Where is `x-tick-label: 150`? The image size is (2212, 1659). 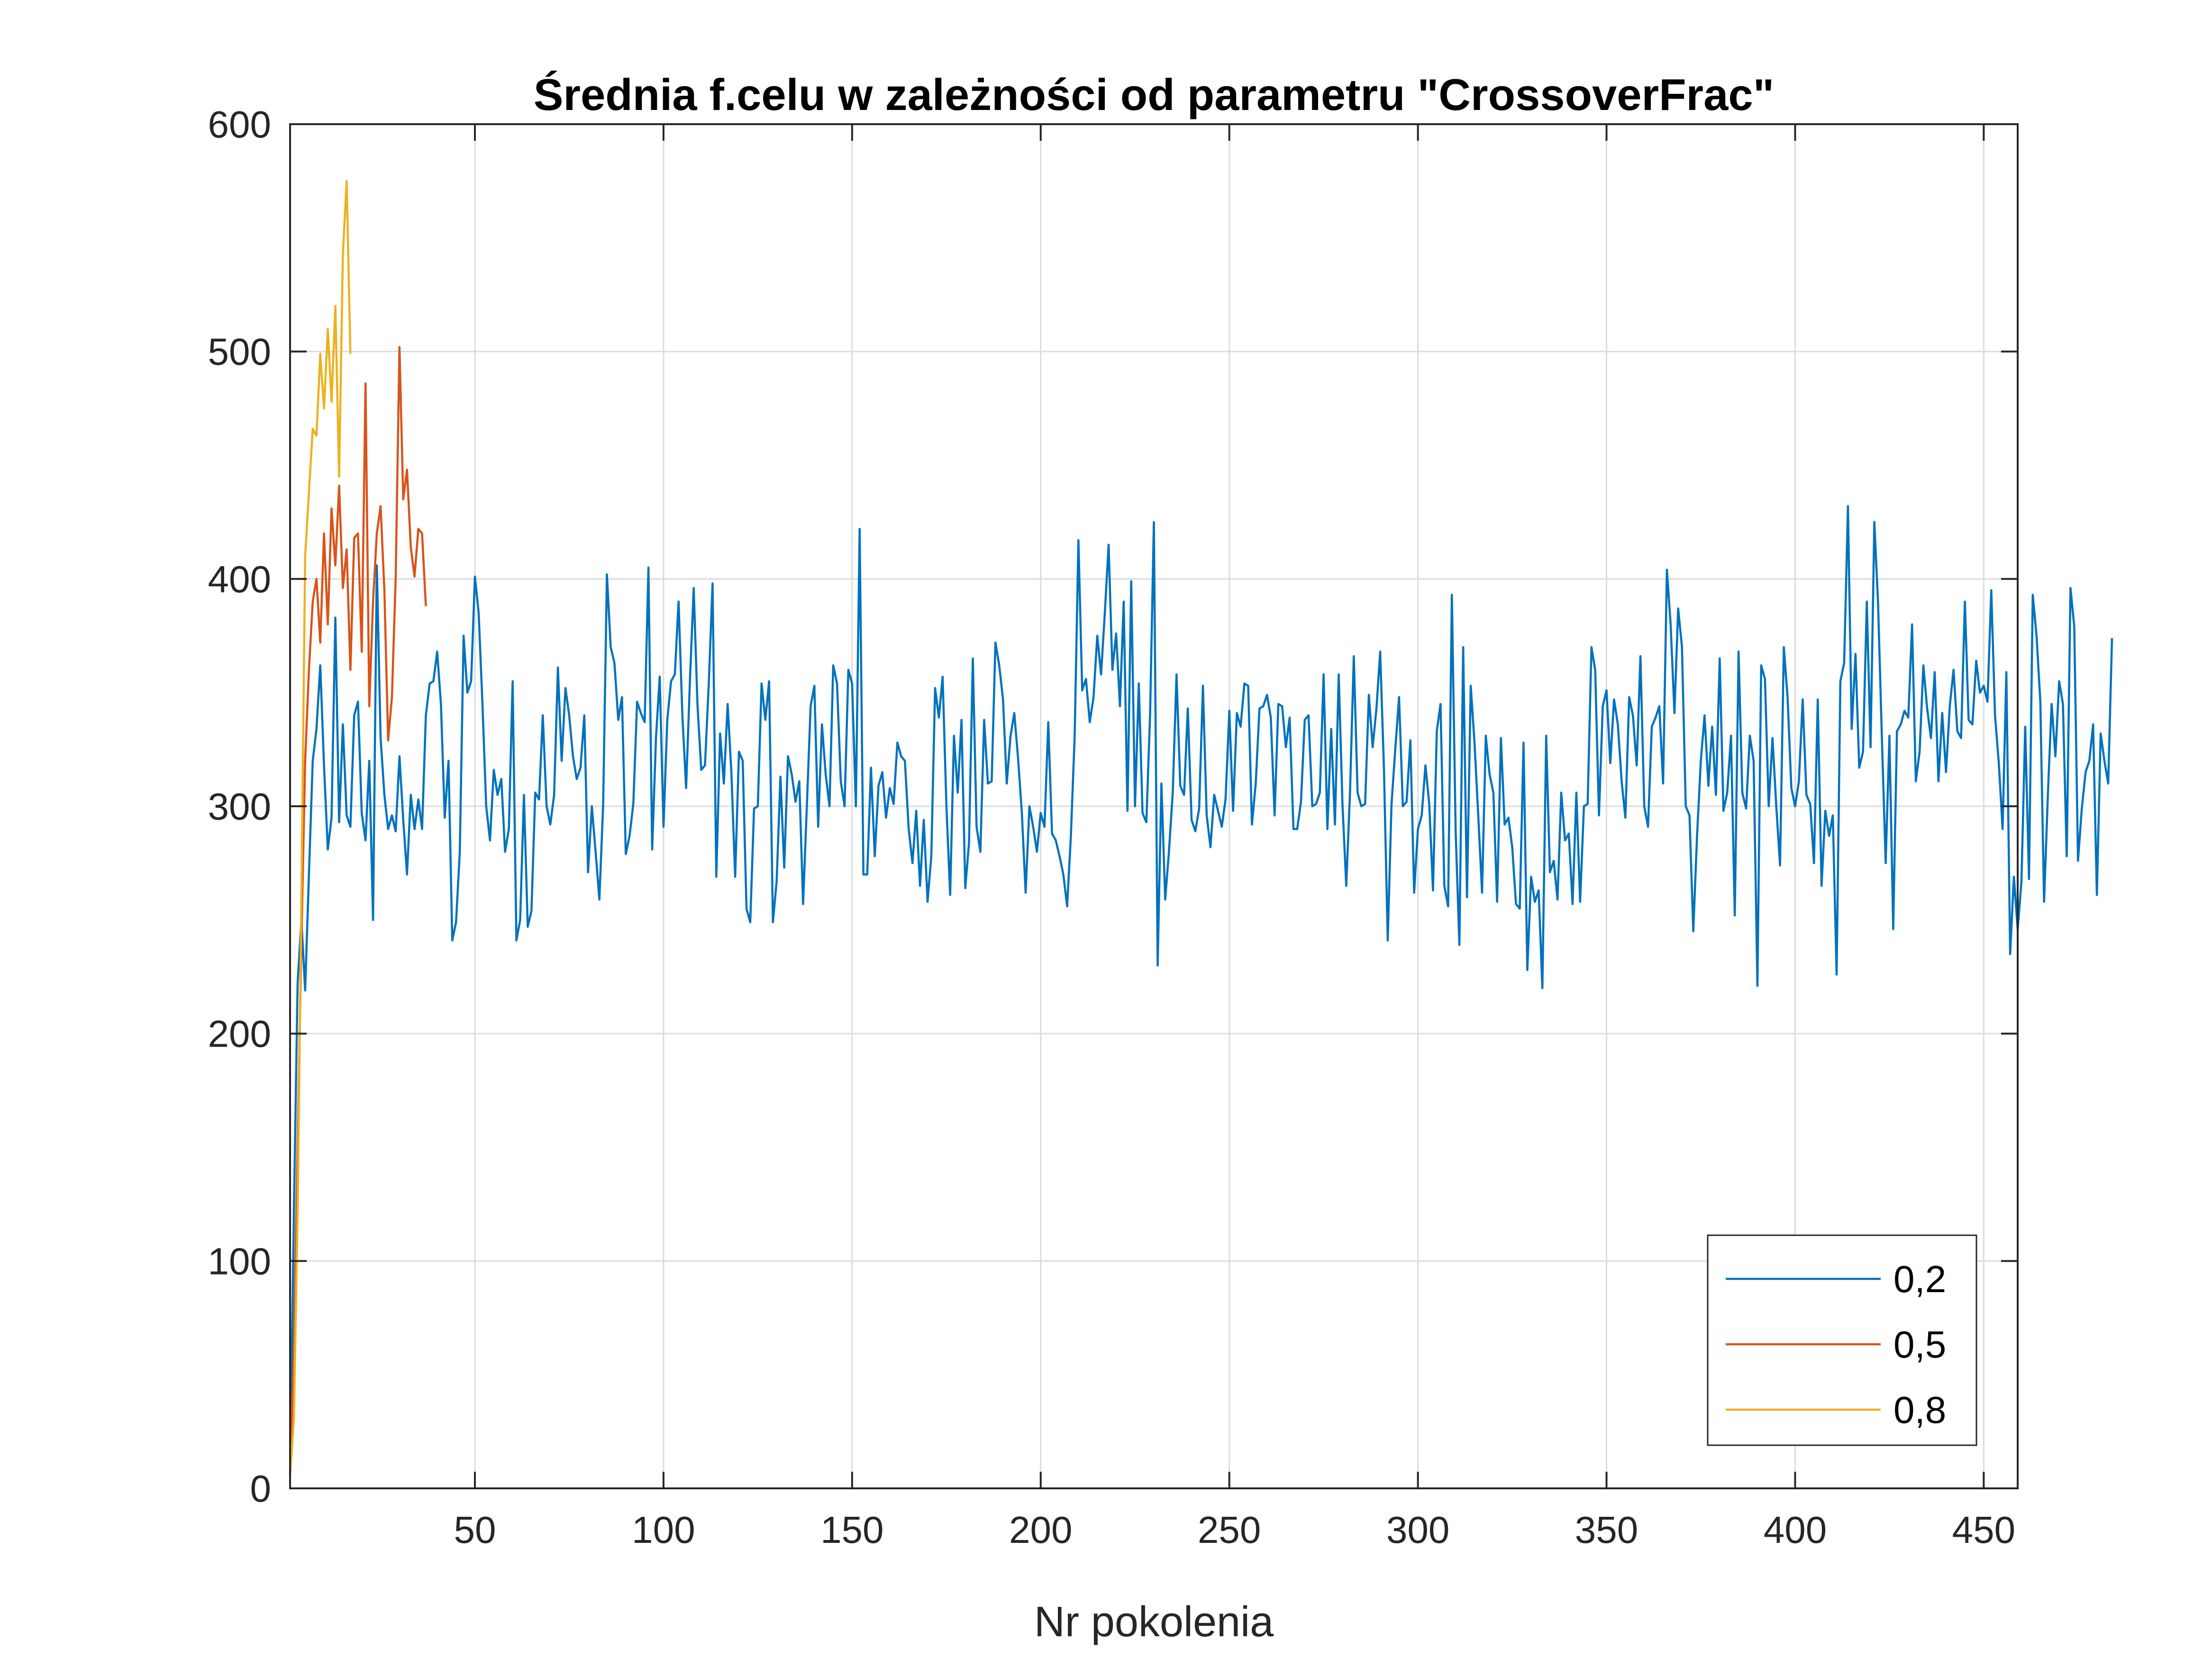
x-tick-label: 150 is located at coordinates (851, 1530).